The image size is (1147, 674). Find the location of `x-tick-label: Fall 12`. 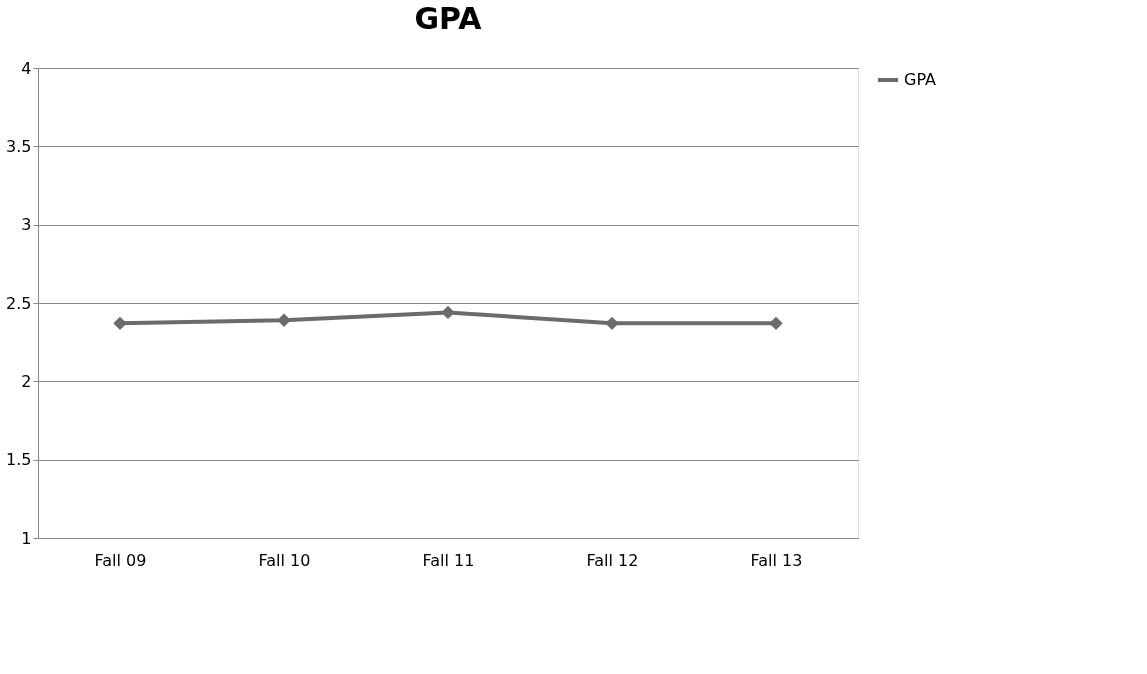

x-tick-label: Fall 12 is located at coordinates (612, 560).